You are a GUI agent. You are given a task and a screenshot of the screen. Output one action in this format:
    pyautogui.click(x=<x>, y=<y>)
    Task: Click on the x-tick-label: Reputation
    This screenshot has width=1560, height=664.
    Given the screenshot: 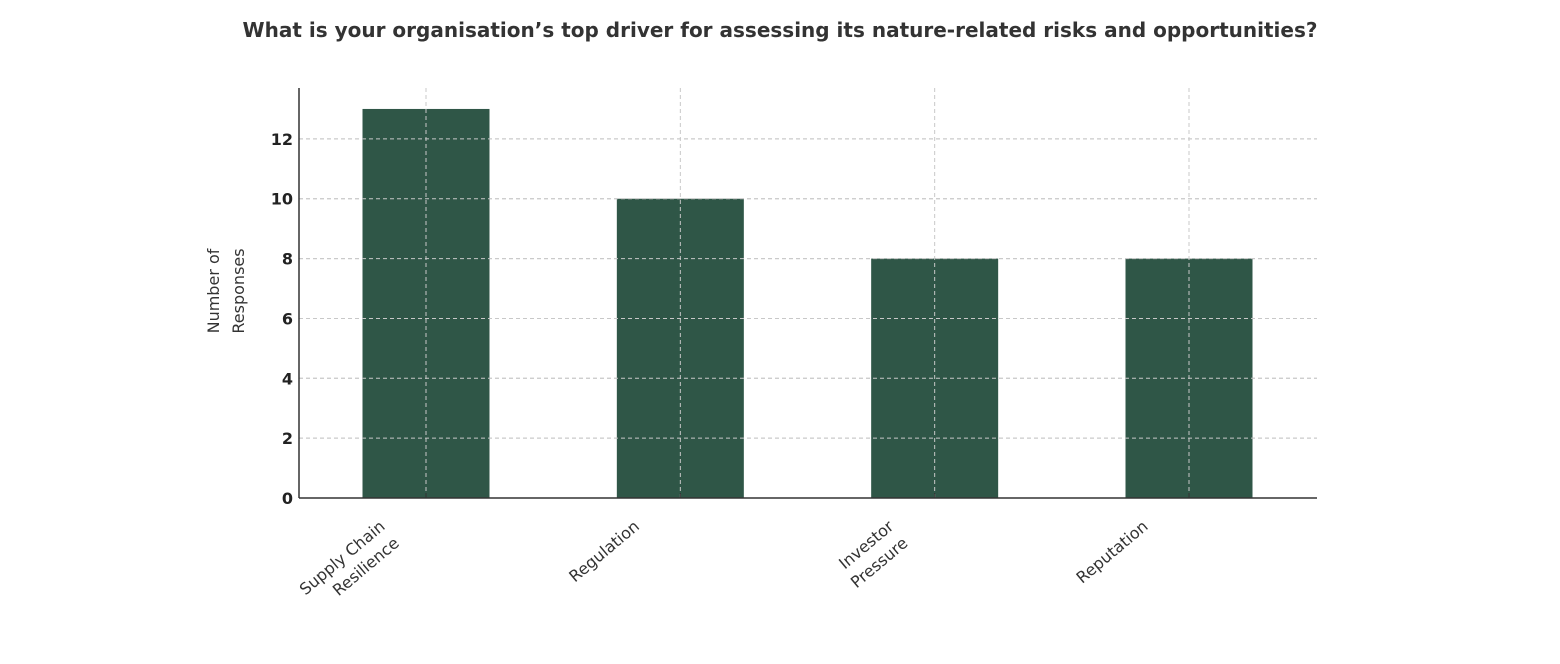 What is the action you would take?
    pyautogui.click(x=1112, y=552)
    